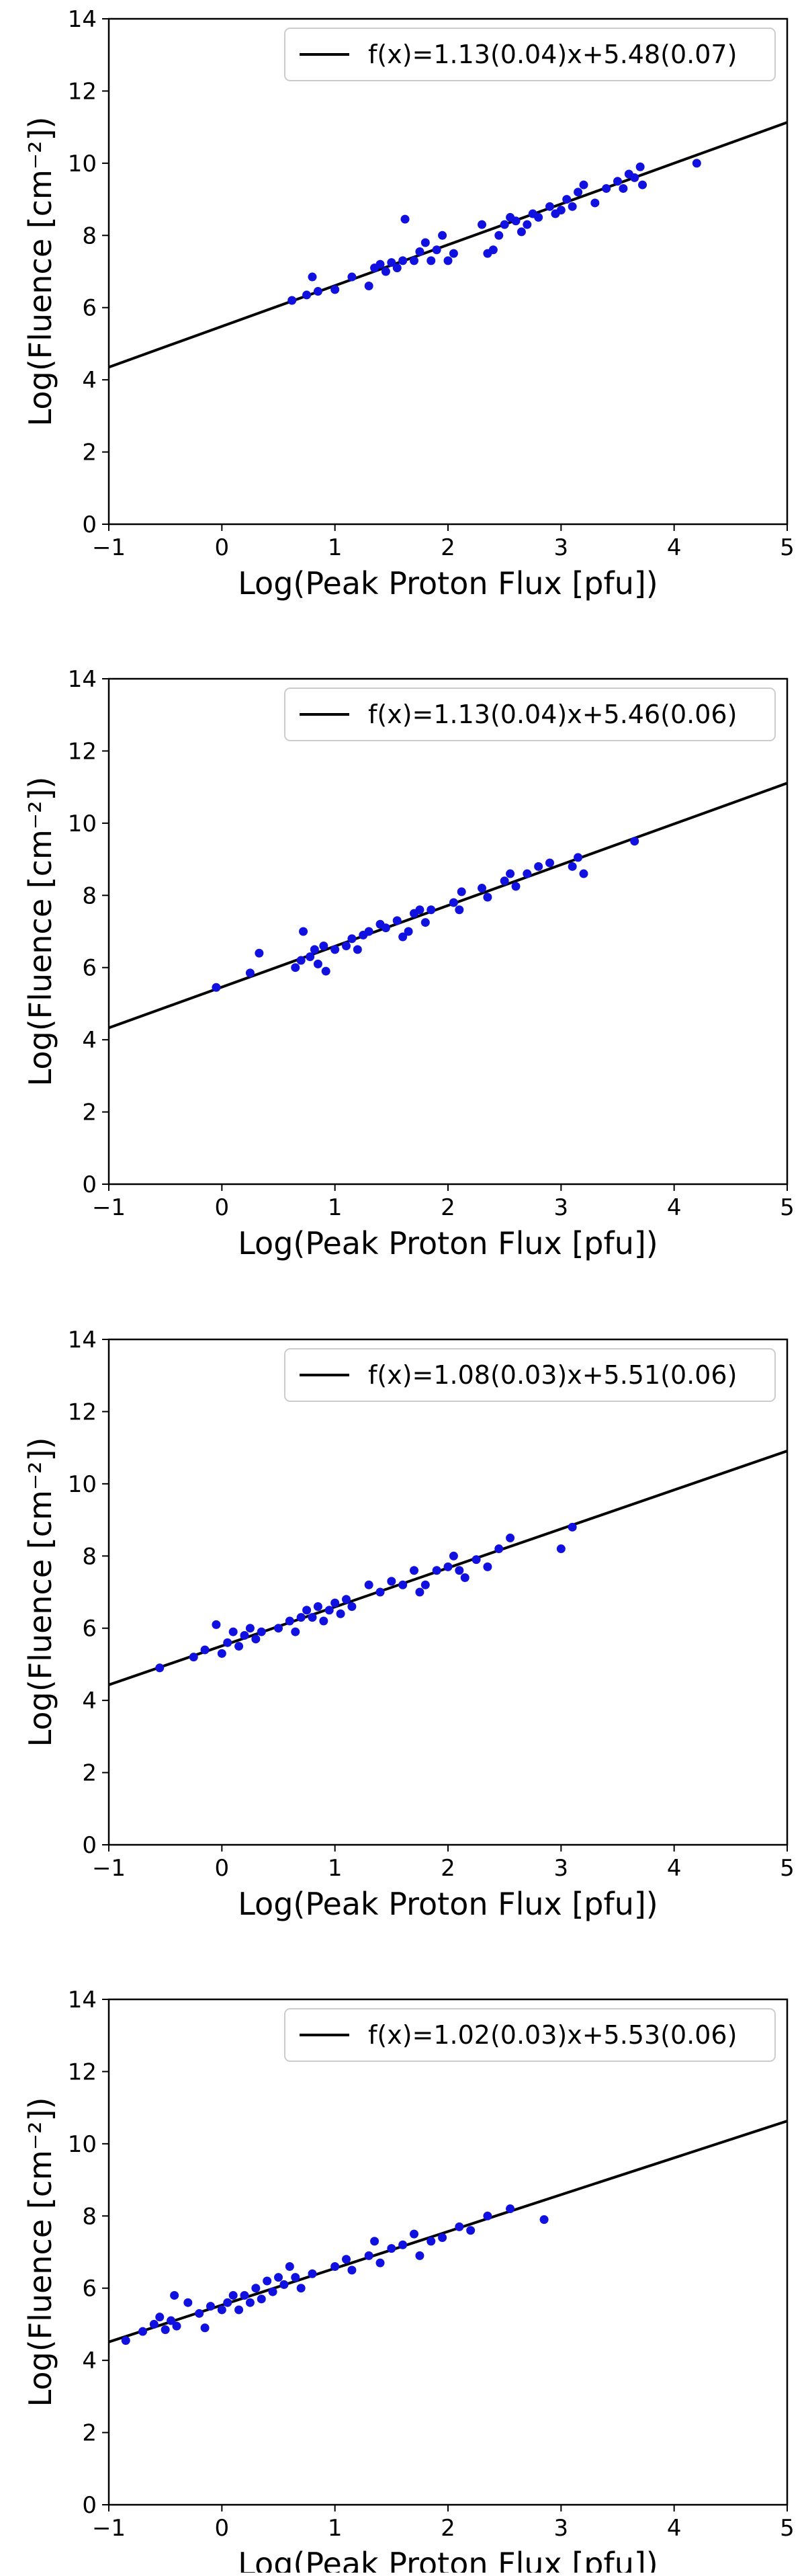 This screenshot has width=806, height=2576. I want to click on legend: f(x)=1.13(0.04)x+5.48(0.07), so click(530, 54).